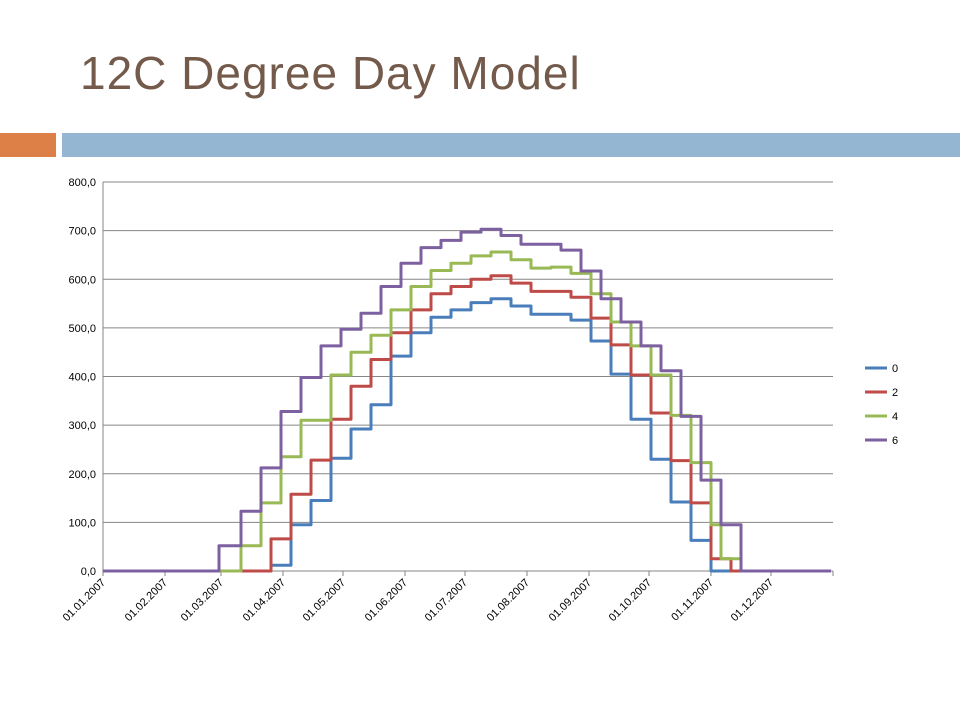 The image size is (960, 720). Describe the element at coordinates (264, 600) in the screenshot. I see `x-tick-label: 01.04.2007` at that location.